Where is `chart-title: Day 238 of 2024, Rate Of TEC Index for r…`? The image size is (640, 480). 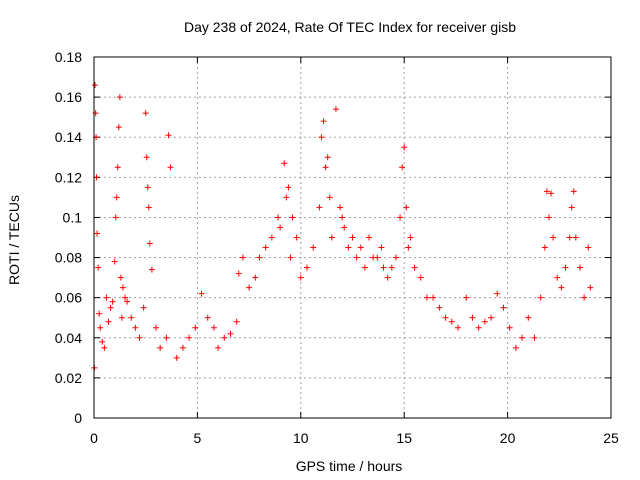
chart-title: Day 238 of 2024, Rate Of TEC Index for r… is located at coordinates (350, 27).